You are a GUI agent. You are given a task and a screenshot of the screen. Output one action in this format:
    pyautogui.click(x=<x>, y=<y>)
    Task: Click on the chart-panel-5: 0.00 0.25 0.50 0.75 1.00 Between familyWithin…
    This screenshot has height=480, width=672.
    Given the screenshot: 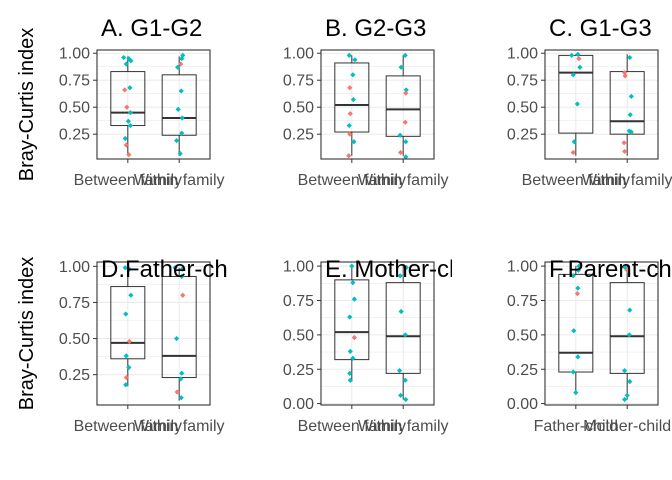 What is the action you would take?
    pyautogui.click(x=367, y=345)
    